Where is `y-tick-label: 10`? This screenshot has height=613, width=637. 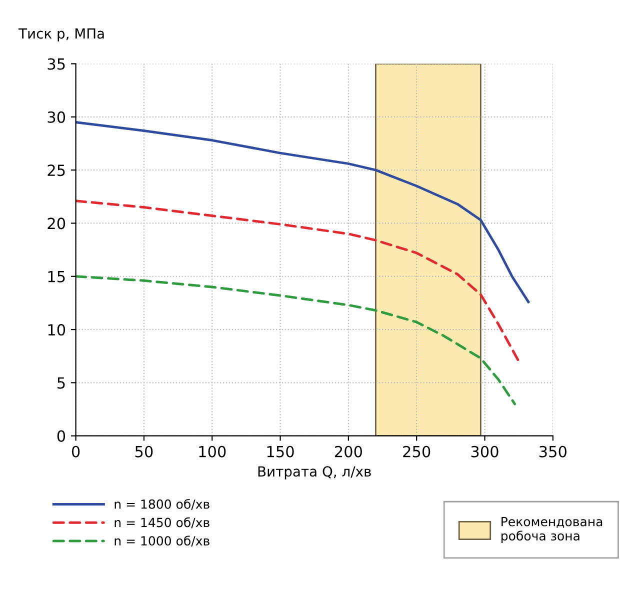
y-tick-label: 10 is located at coordinates (57, 330).